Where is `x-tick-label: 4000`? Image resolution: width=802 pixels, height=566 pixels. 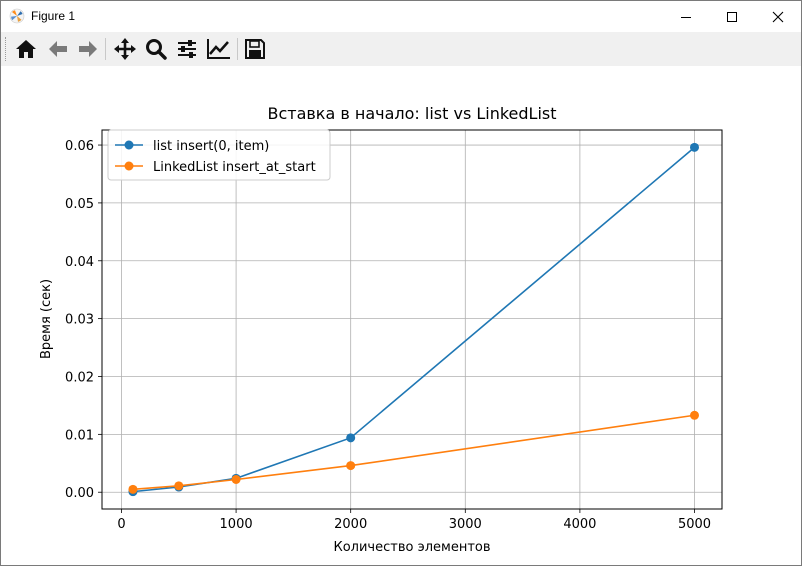
x-tick-label: 4000 is located at coordinates (579, 524).